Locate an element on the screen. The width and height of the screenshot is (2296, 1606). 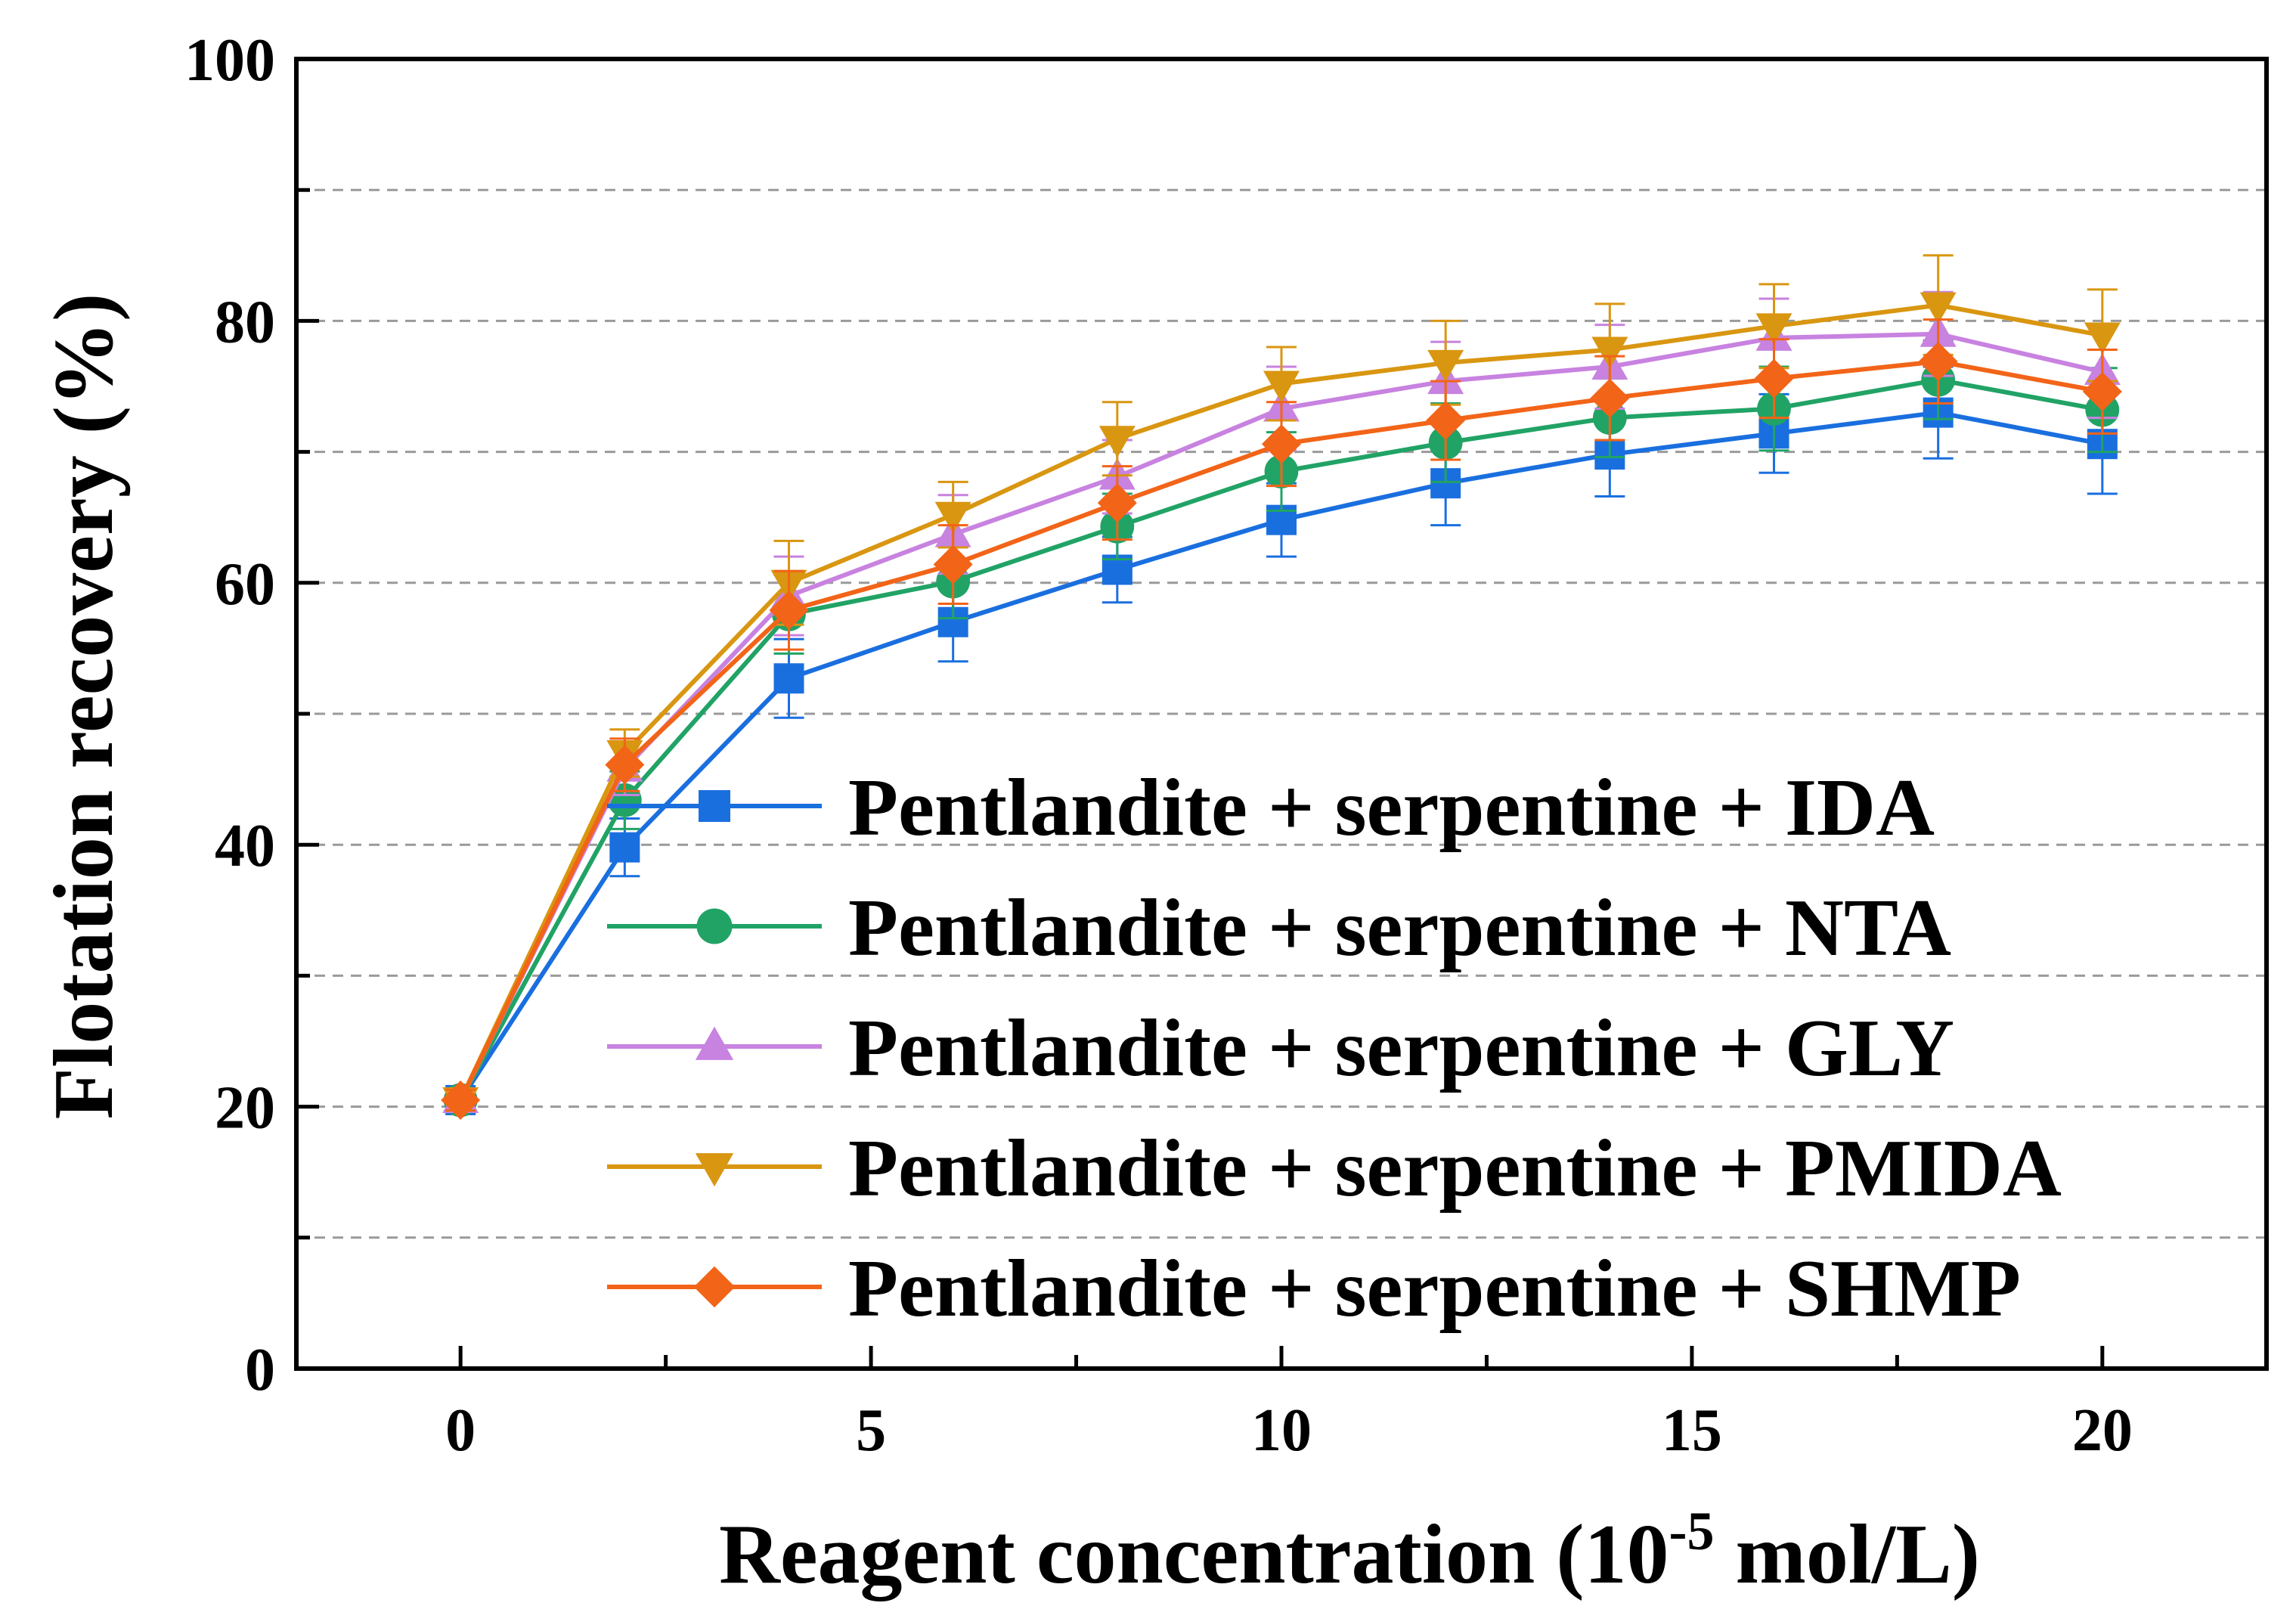
x-axis-title: Reagent concentration (10-5 mol/L) is located at coordinates (1349, 1551).